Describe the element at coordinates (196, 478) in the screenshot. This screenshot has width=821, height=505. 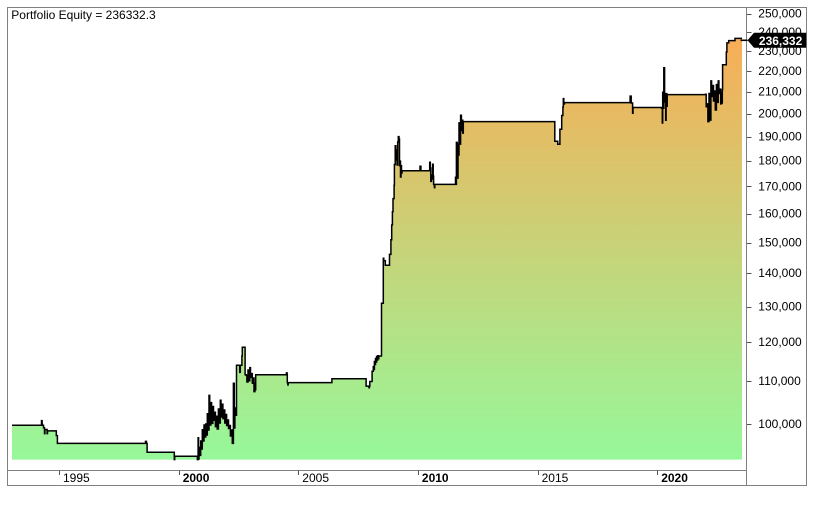
I see `svg-text: 2000` at that location.